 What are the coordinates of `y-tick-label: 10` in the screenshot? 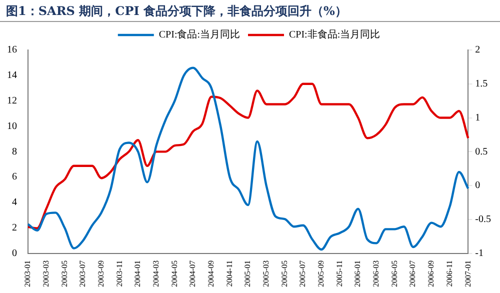 It's located at (12, 126).